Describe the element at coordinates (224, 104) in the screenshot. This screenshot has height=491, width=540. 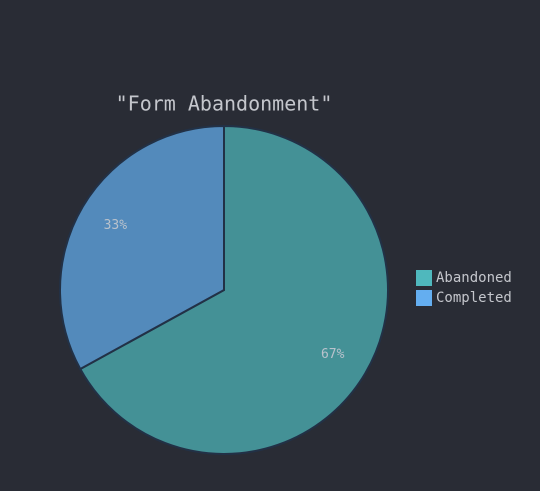
I see `chart-title: "Form Abandonment"` at that location.